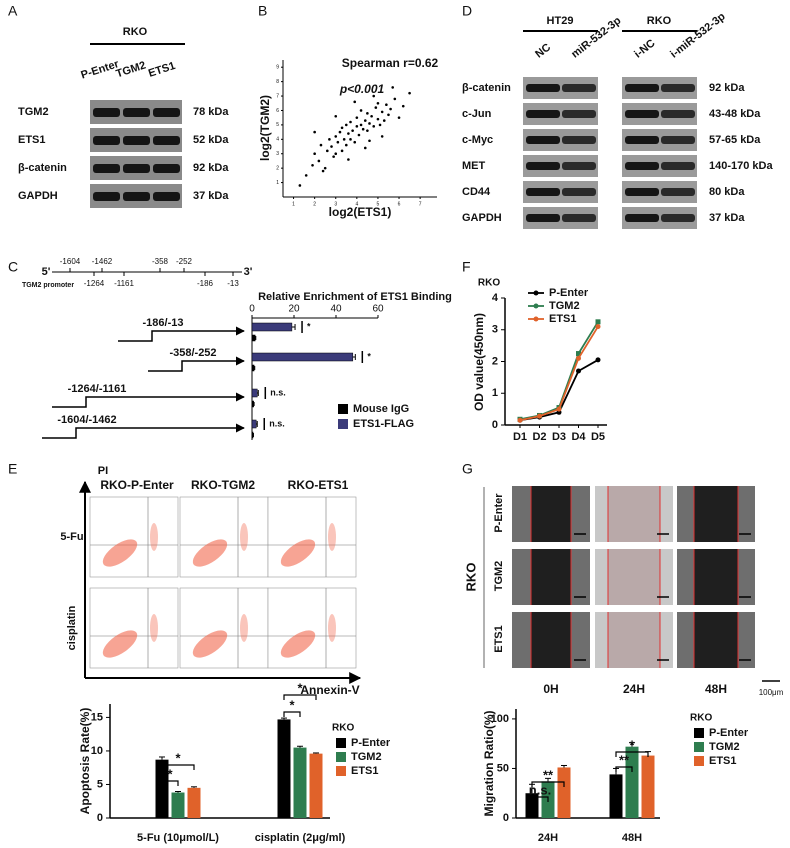 This screenshot has height=848, width=790. What do you see at coordinates (277, 96) in the screenshot?
I see `y-tick-label: 7` at bounding box center [277, 96].